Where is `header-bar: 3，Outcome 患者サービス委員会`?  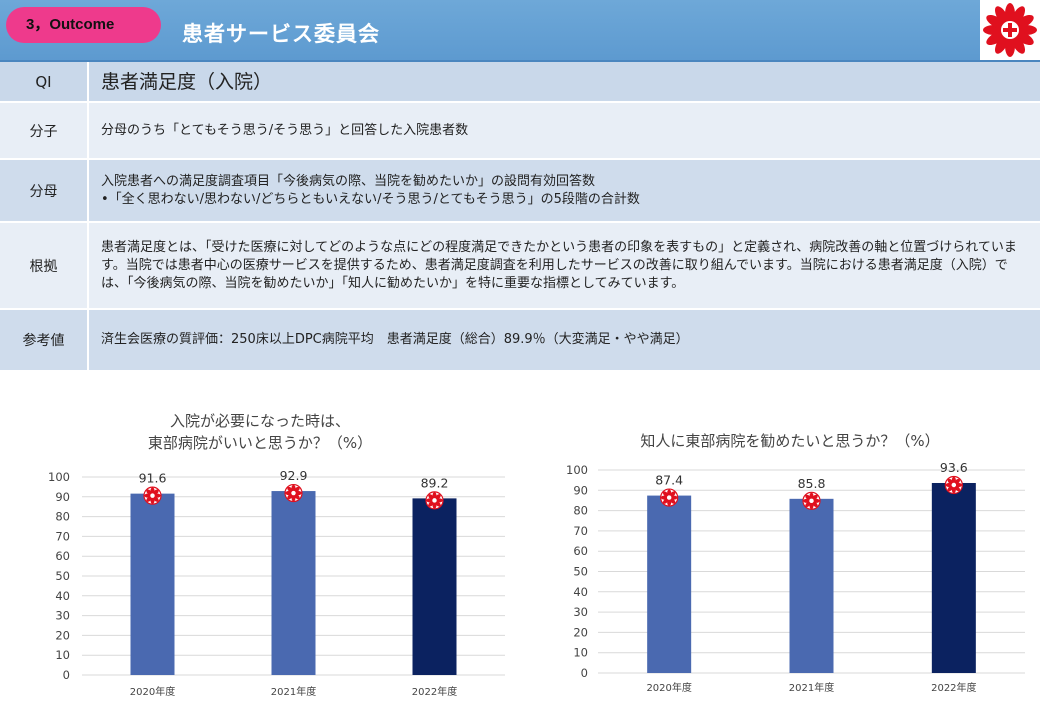
header-bar: 3，Outcome 患者サービス委員会 is located at coordinates (520, 31).